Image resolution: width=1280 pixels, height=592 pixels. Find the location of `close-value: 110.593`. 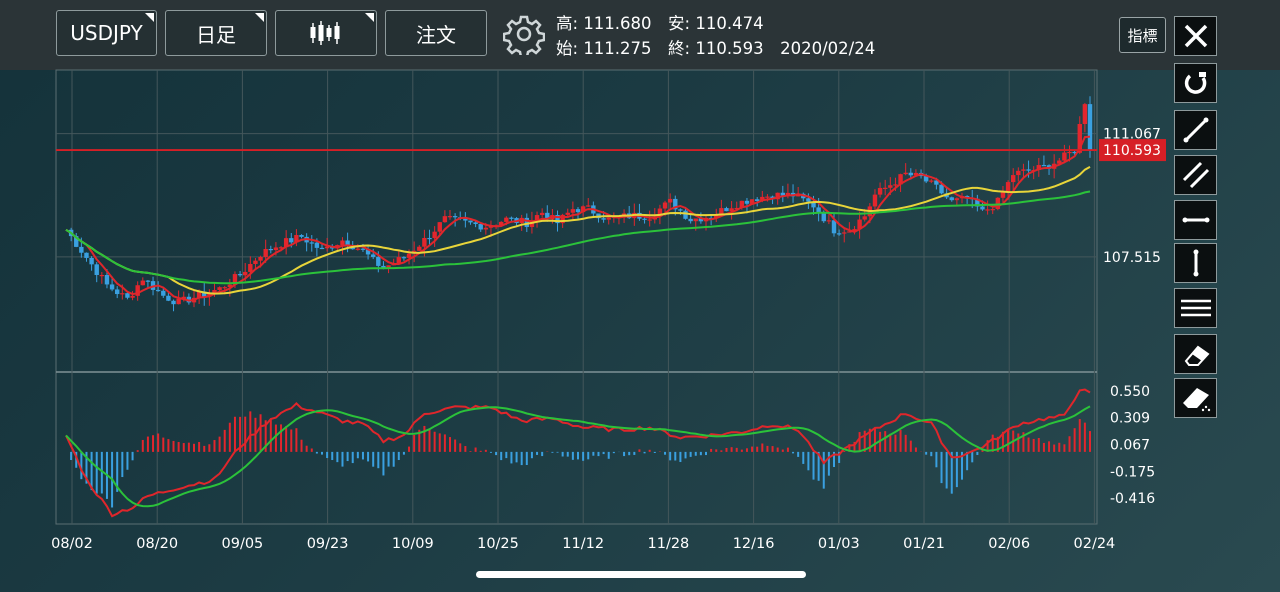

close-value: 110.593 is located at coordinates (729, 48).